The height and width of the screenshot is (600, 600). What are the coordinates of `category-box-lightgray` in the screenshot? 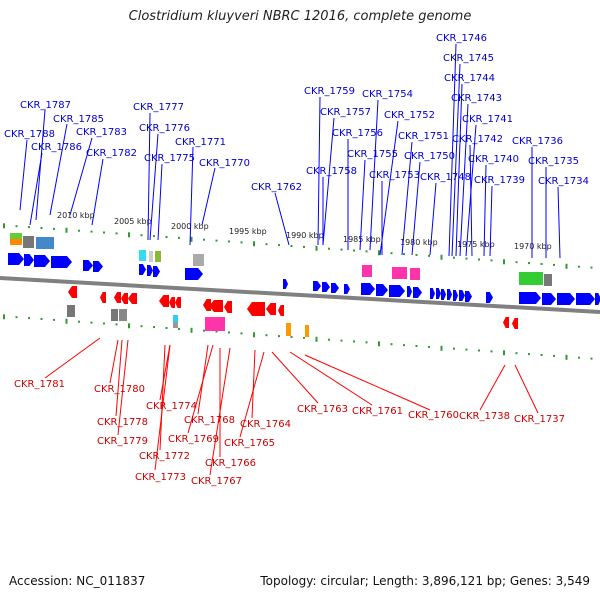 It's located at (151, 256).